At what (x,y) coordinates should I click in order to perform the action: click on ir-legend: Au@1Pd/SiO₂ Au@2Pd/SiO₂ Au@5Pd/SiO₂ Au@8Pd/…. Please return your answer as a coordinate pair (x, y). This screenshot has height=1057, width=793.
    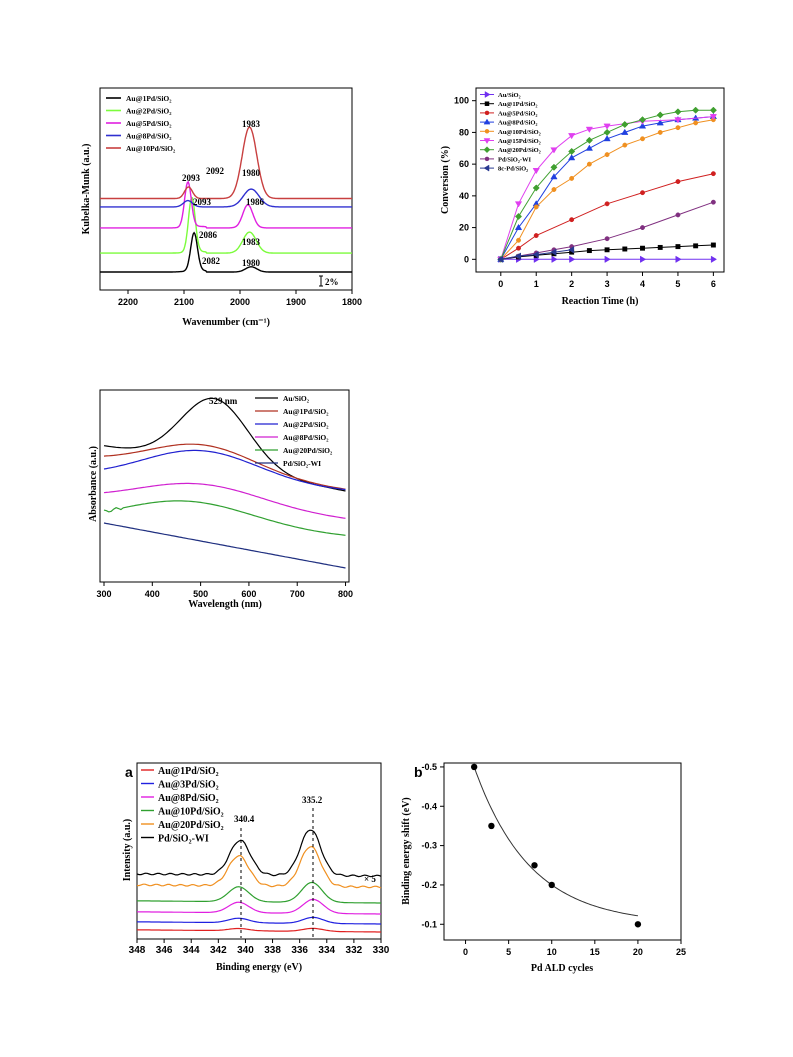
    Looking at the image, I should click on (141, 123).